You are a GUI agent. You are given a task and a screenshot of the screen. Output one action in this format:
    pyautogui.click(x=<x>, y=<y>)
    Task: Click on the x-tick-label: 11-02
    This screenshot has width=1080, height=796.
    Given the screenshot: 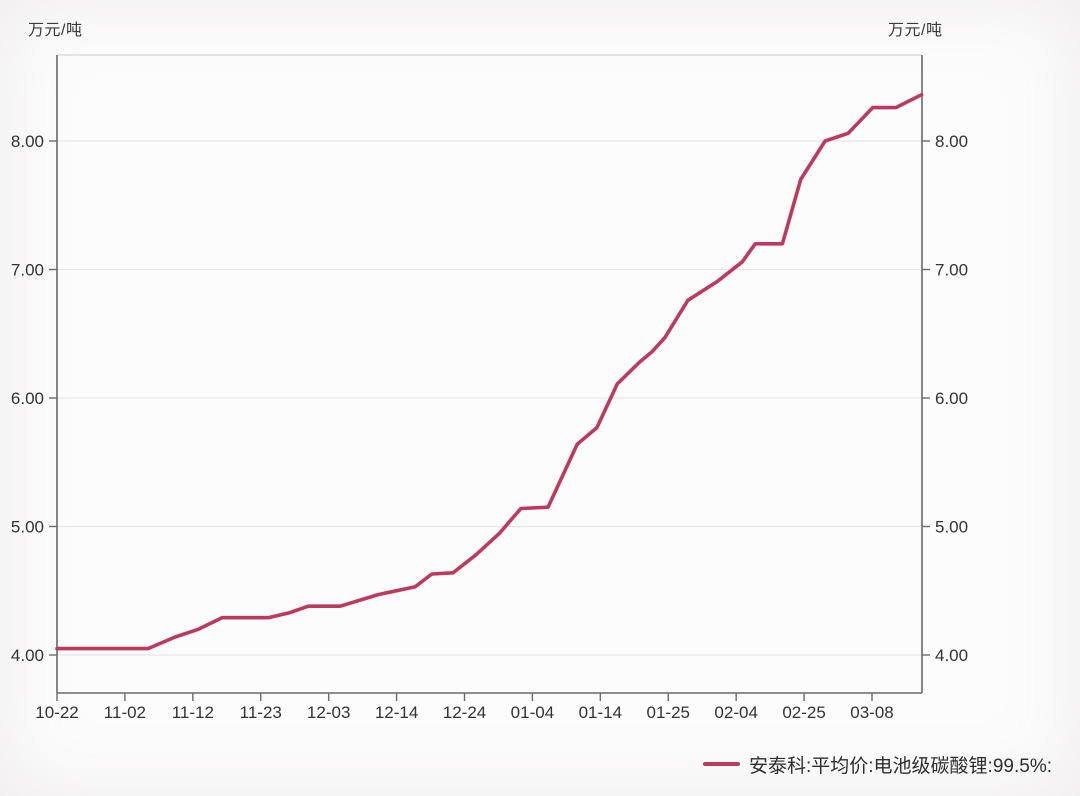 What is the action you would take?
    pyautogui.click(x=125, y=712)
    